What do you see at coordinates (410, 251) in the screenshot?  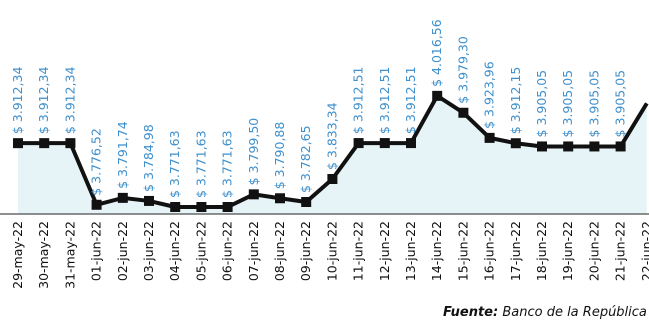 I see `x-tick-label-13-jun-22: 13-jun-22` at bounding box center [410, 251].